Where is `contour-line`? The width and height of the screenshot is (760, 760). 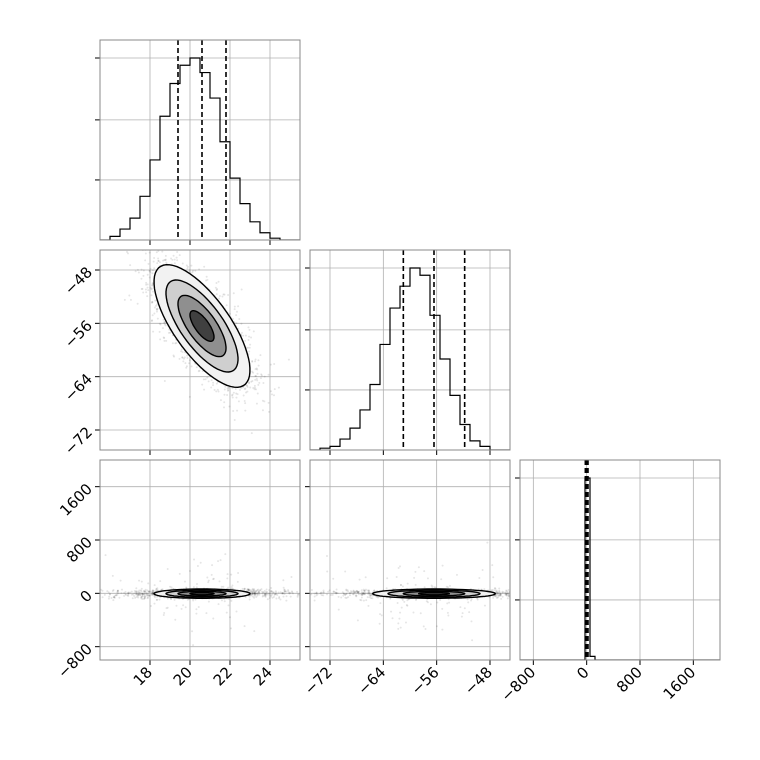
contour-line is located at coordinates (202, 326).